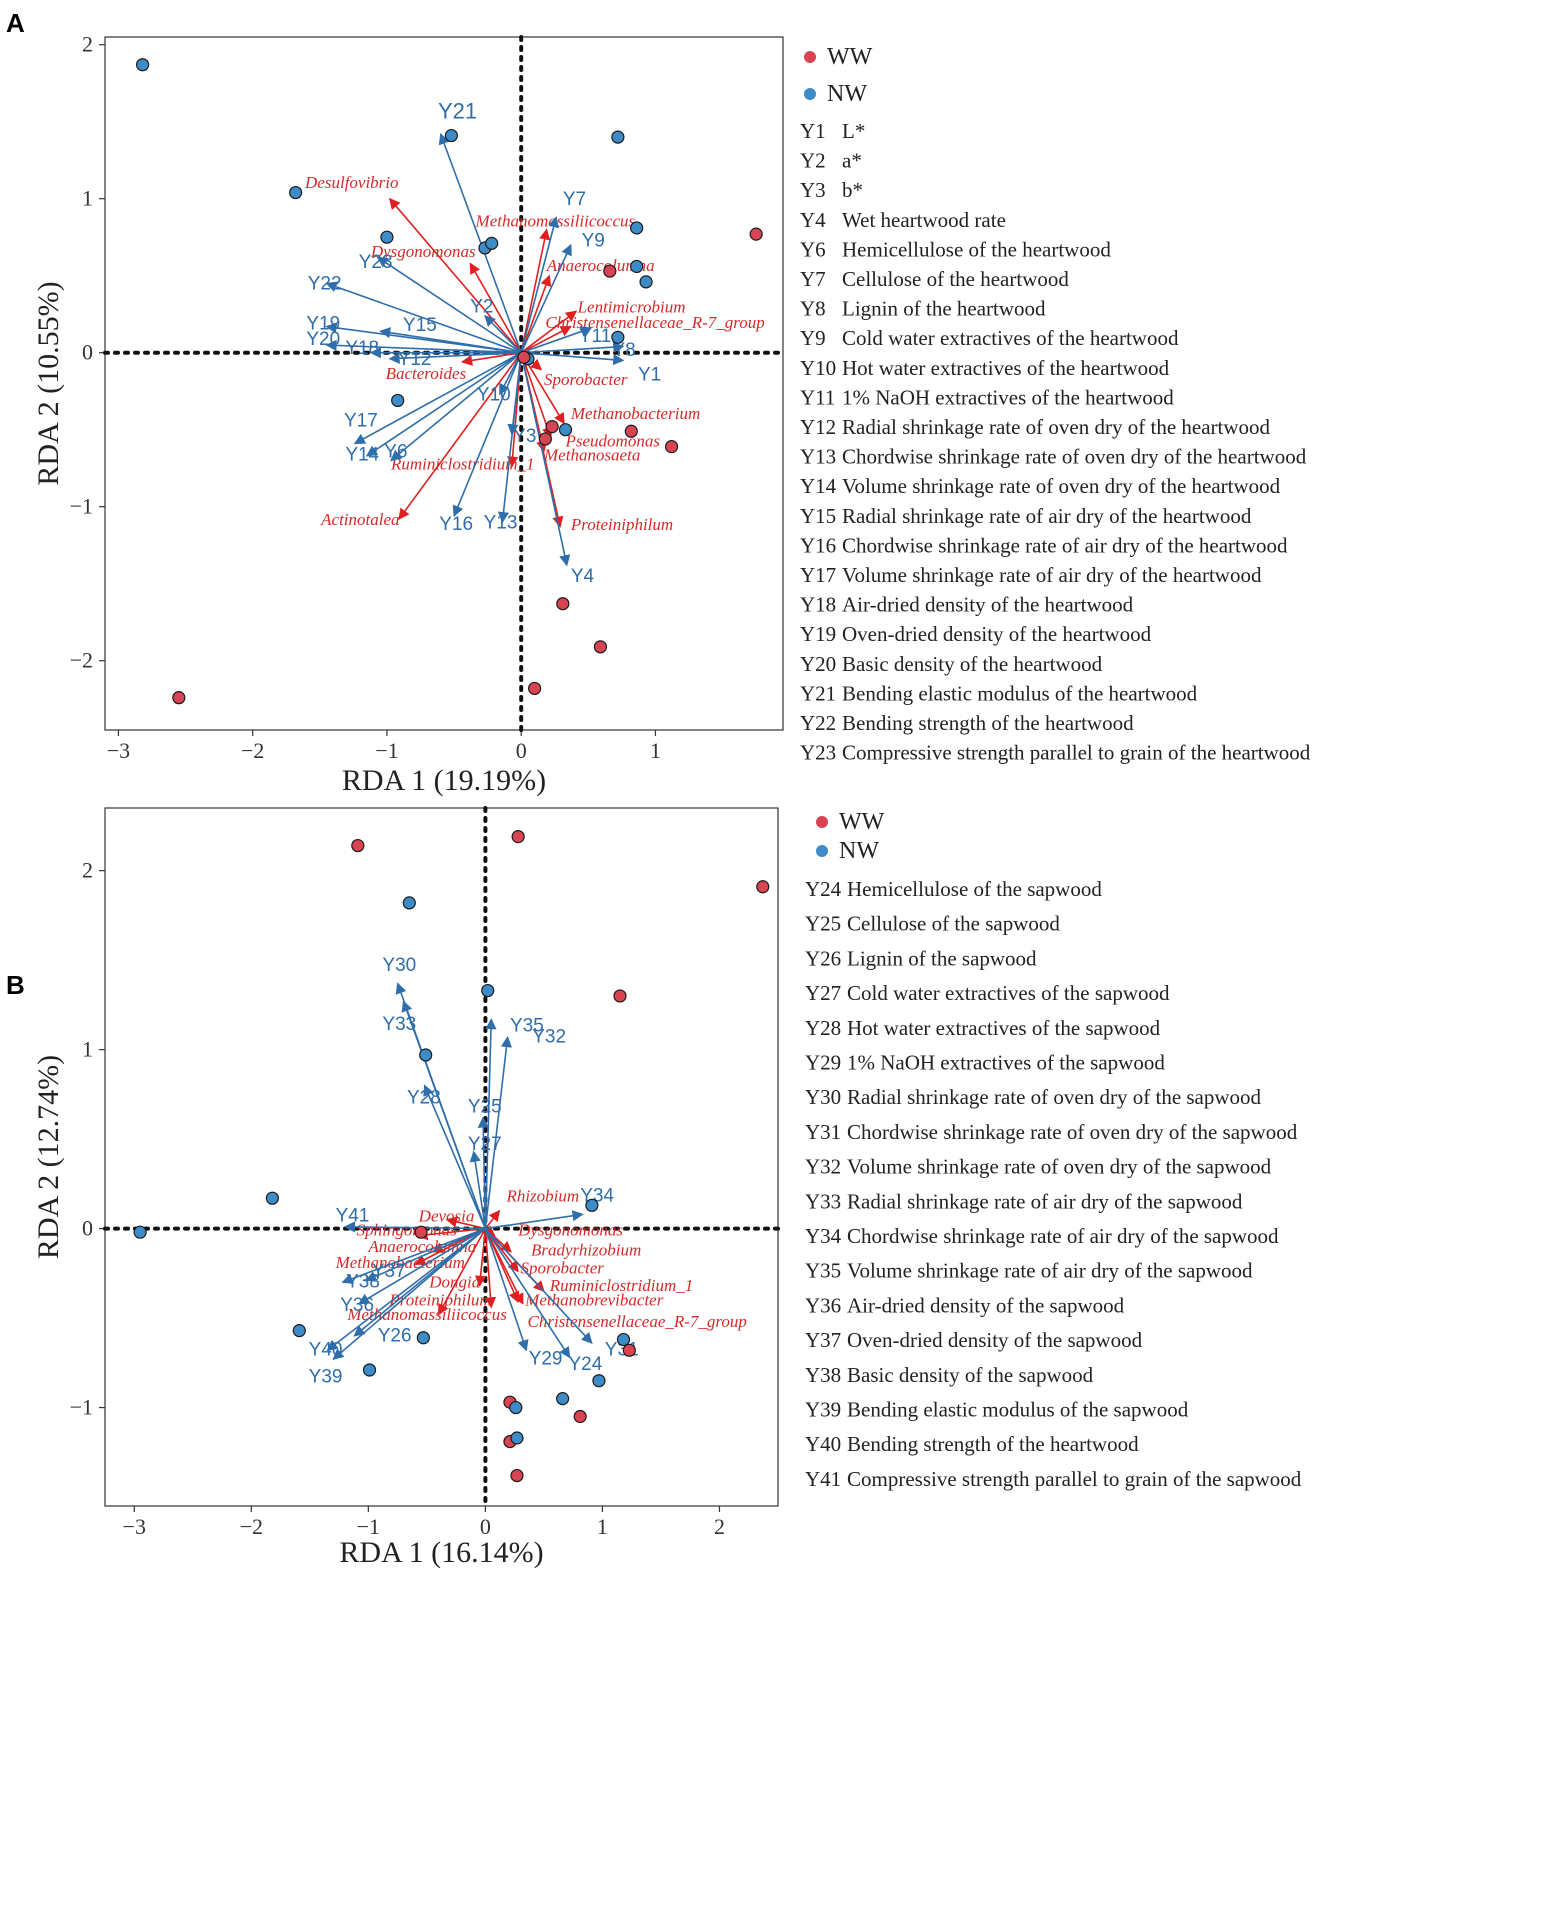 This screenshot has height=1929, width=1562. What do you see at coordinates (1020, 693) in the screenshot?
I see `legend-var-desc: Bending elastic modulus of the heartwood` at bounding box center [1020, 693].